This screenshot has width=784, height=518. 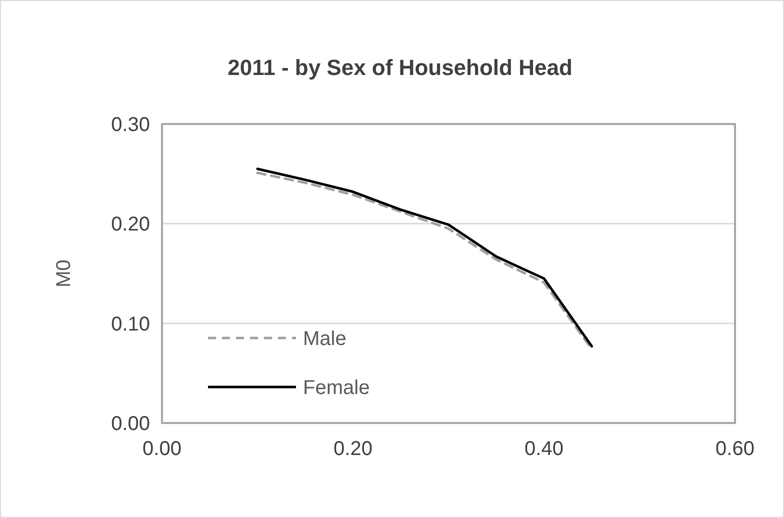 I want to click on legend-label: Male, so click(x=324, y=339).